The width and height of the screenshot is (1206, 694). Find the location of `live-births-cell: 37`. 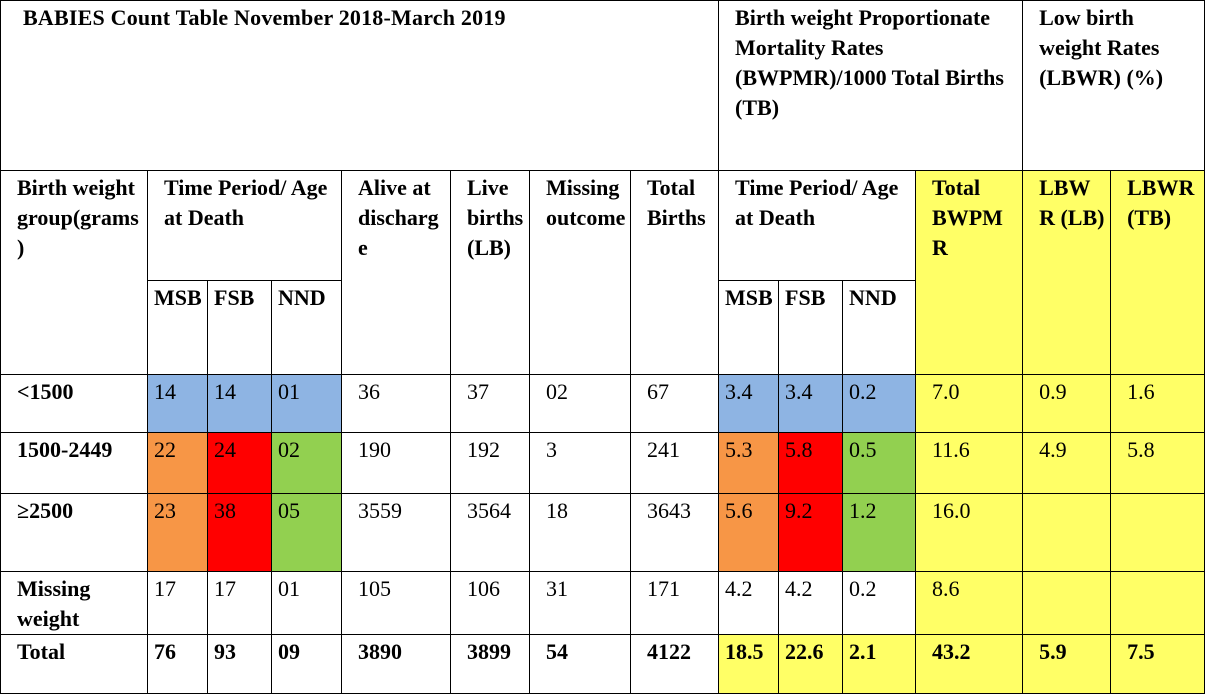

live-births-cell: 37 is located at coordinates (490, 403).